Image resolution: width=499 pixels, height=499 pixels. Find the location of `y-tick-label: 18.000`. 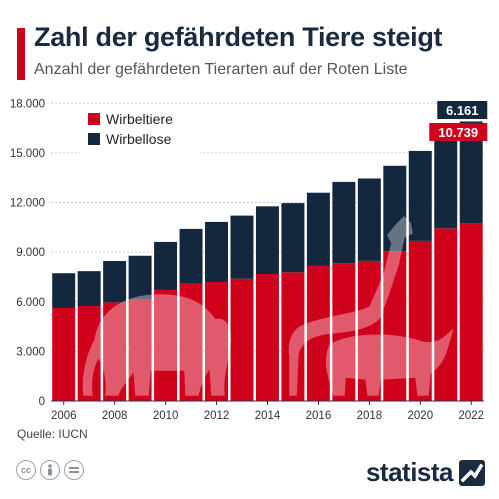

y-tick-label: 18.000 is located at coordinates (27, 104).